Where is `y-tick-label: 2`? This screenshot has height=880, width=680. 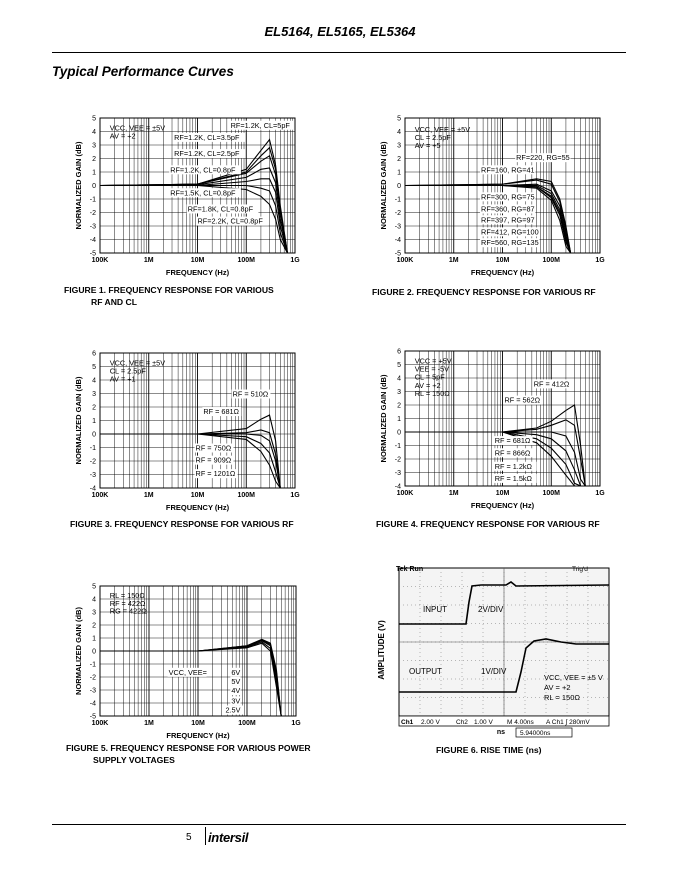
y-tick-label: 2 is located at coordinates (94, 408).